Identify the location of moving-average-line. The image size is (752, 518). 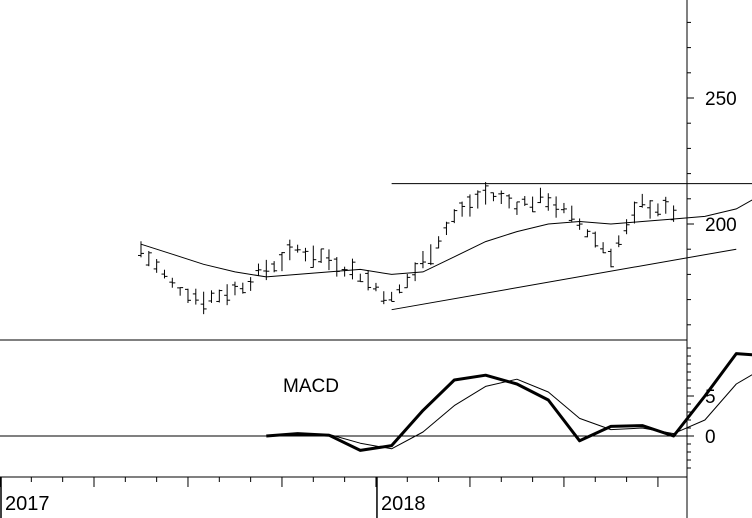
(446, 238).